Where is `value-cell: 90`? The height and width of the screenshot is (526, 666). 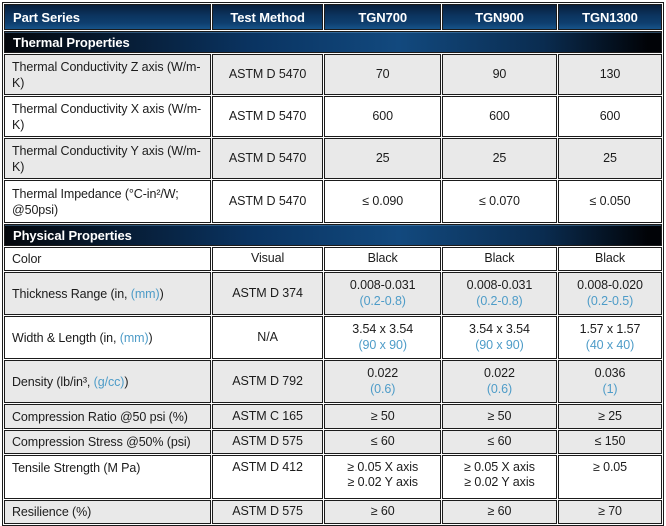
value-cell: 90 is located at coordinates (499, 74).